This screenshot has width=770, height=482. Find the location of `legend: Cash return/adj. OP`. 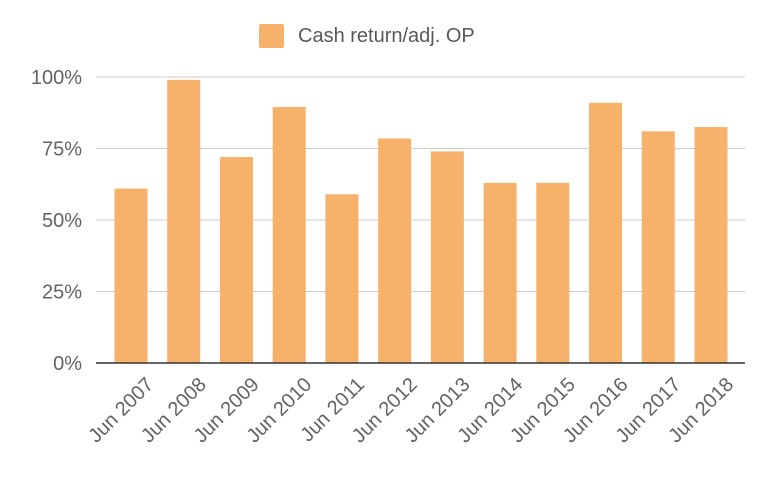

legend: Cash return/adj. OP is located at coordinates (367, 36).